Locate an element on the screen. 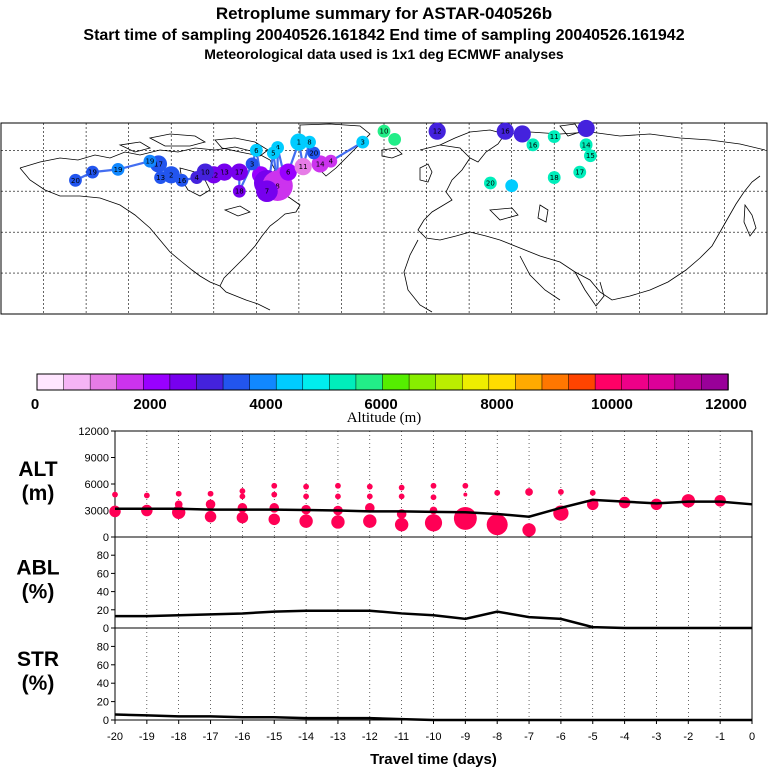 The width and height of the screenshot is (768, 768). colorbar-swatches is located at coordinates (382, 382).